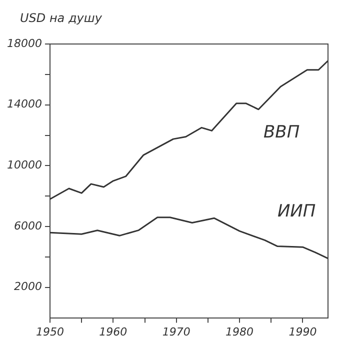 This screenshot has width=356, height=348. What do you see at coordinates (113, 331) in the screenshot?
I see `x-tick-label: 1960` at bounding box center [113, 331].